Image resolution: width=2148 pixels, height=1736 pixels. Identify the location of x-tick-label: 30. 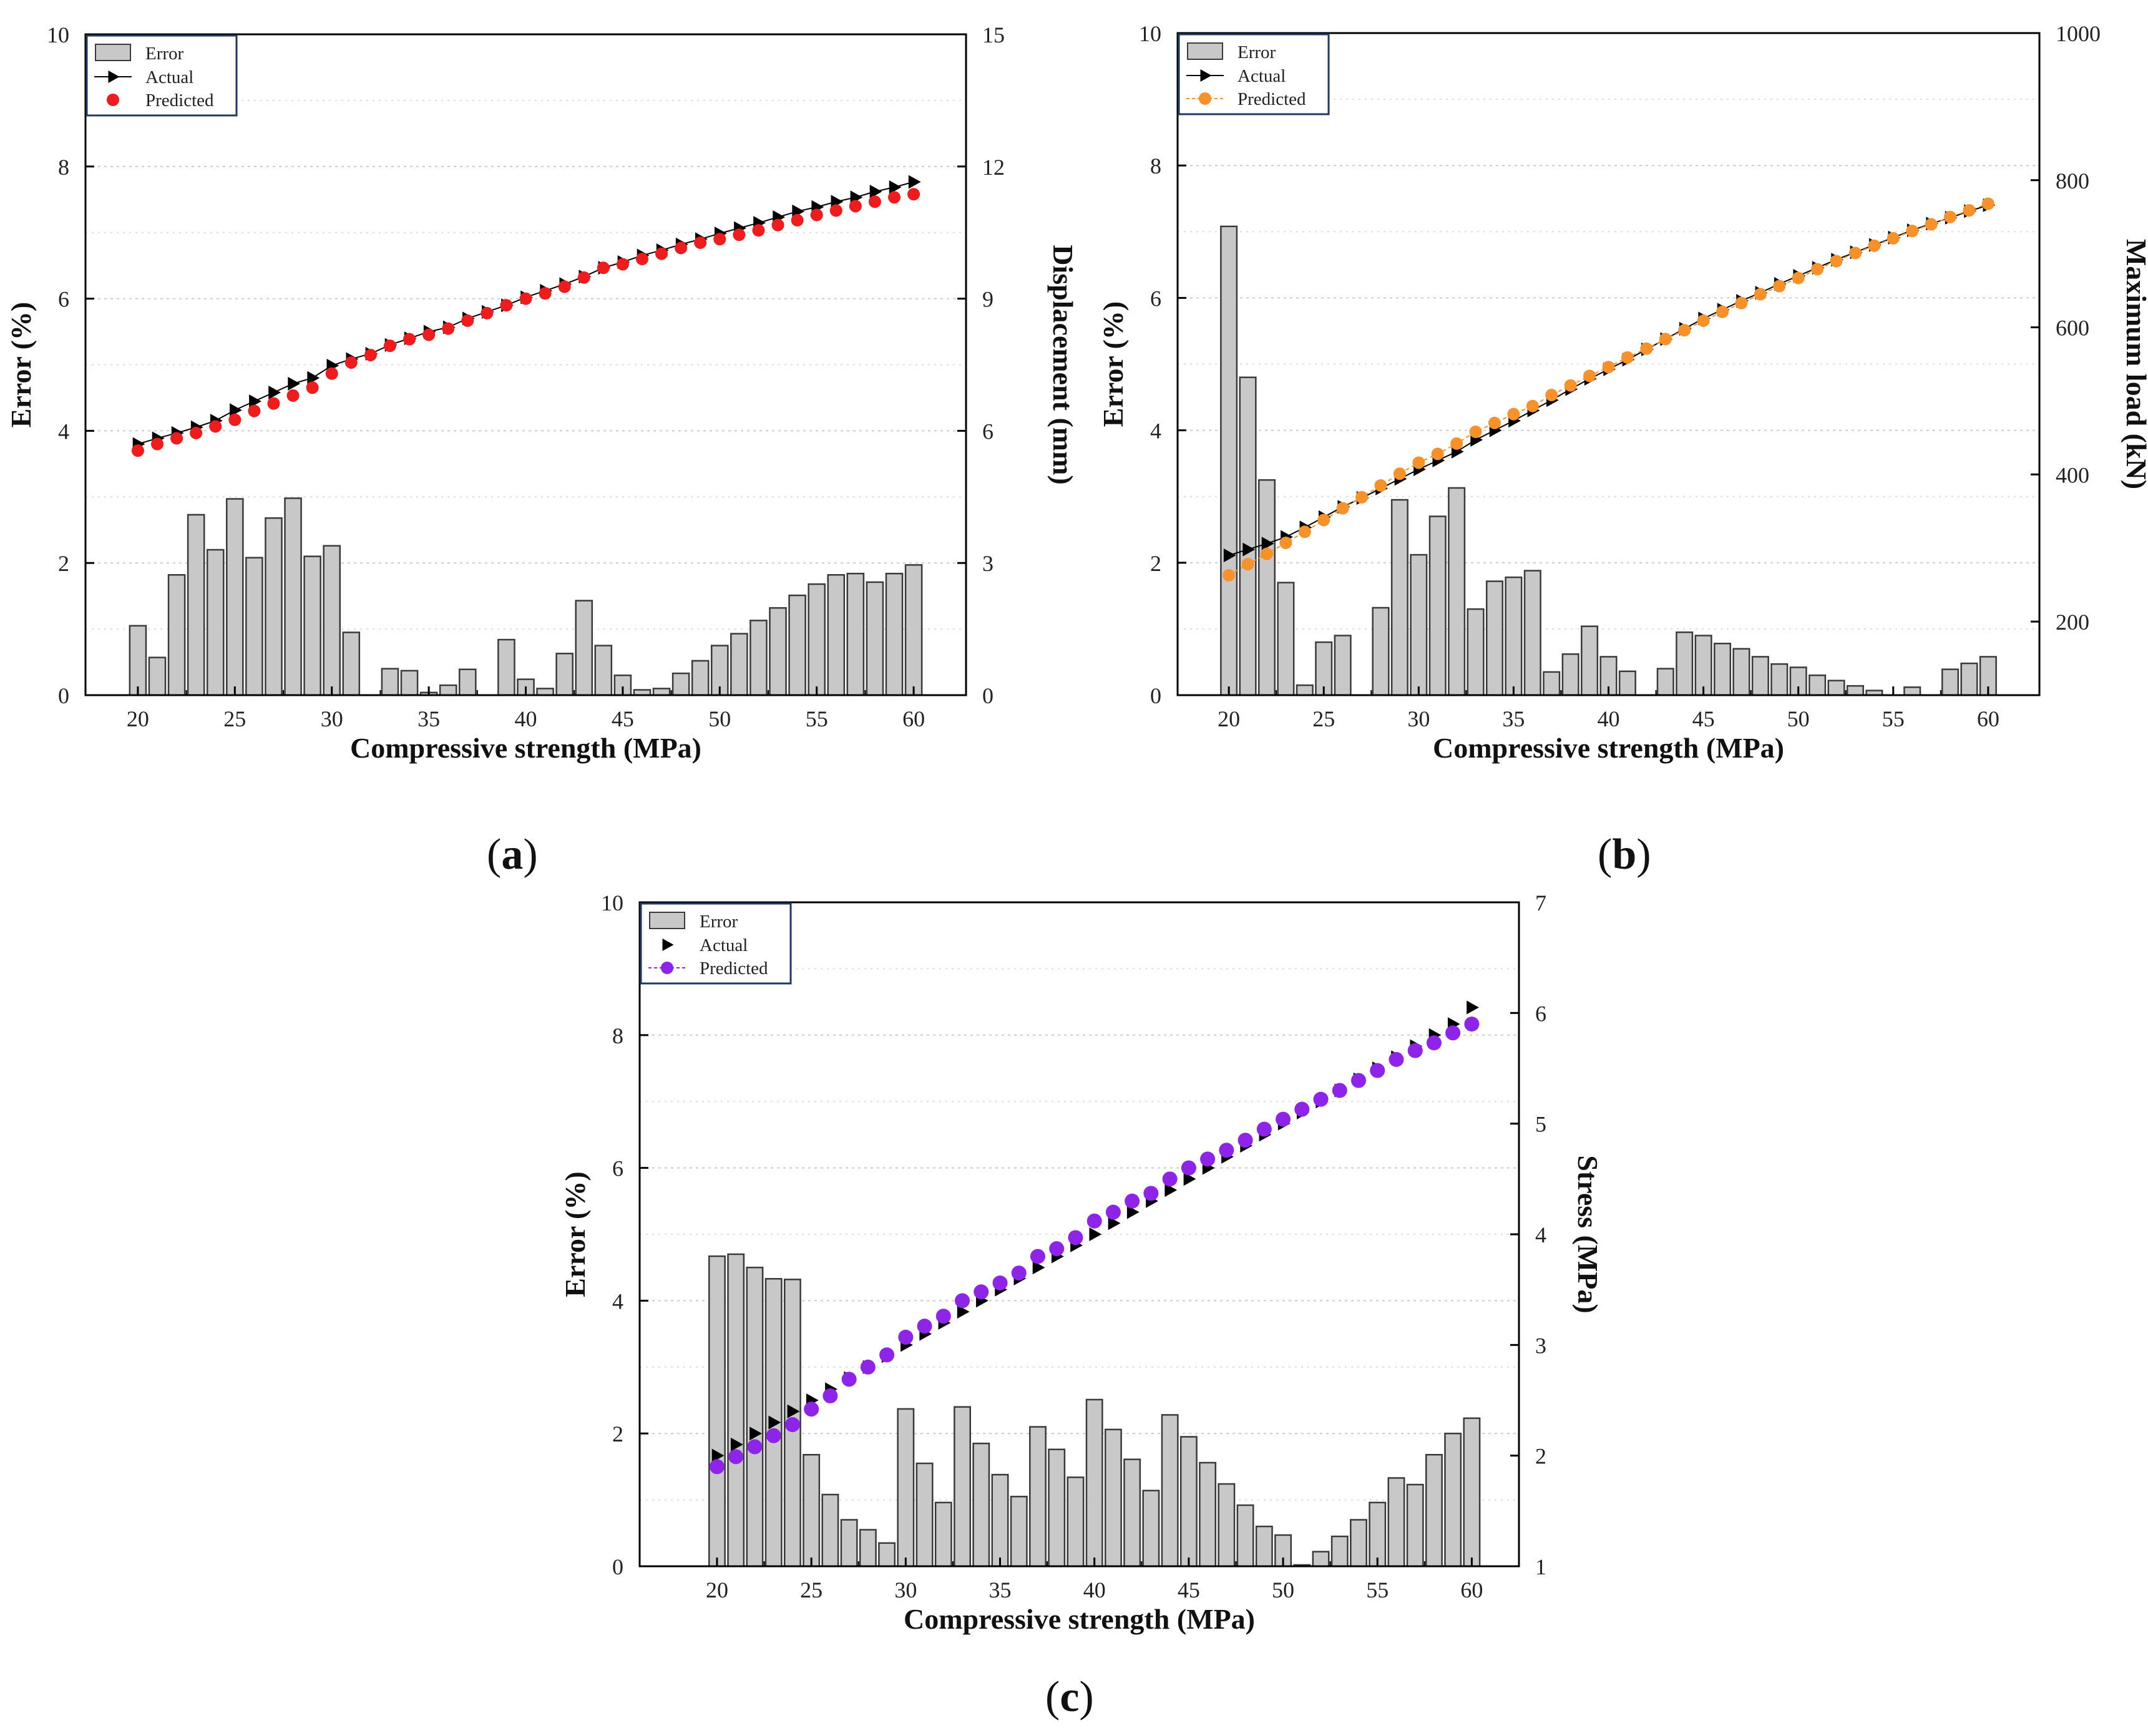
(905, 1590).